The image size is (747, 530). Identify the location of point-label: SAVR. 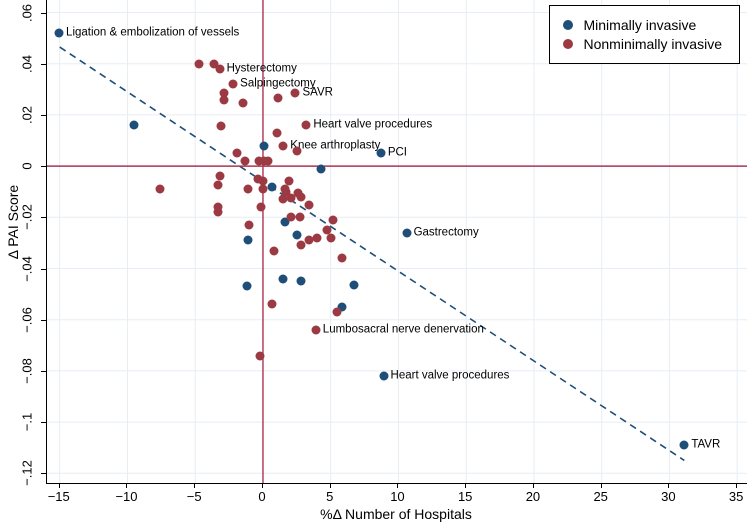
(317, 92).